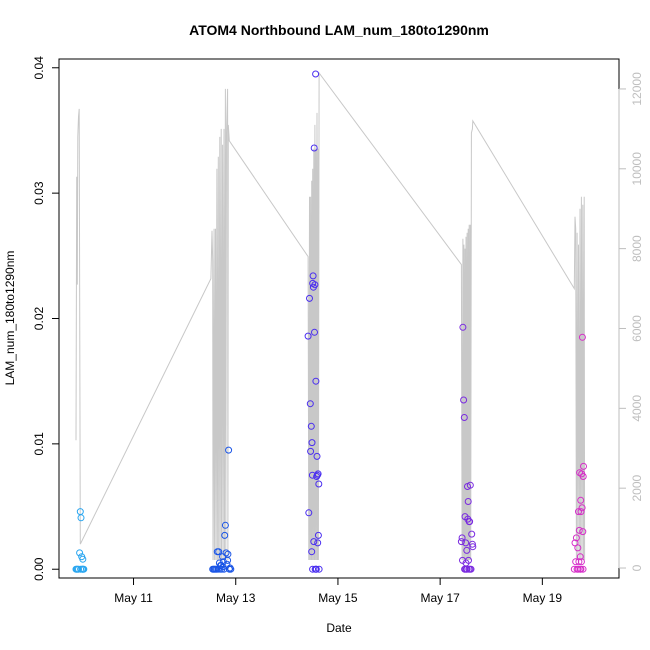 The image size is (650, 650). Describe the element at coordinates (637, 488) in the screenshot. I see `y2-tick-label: 2000` at that location.